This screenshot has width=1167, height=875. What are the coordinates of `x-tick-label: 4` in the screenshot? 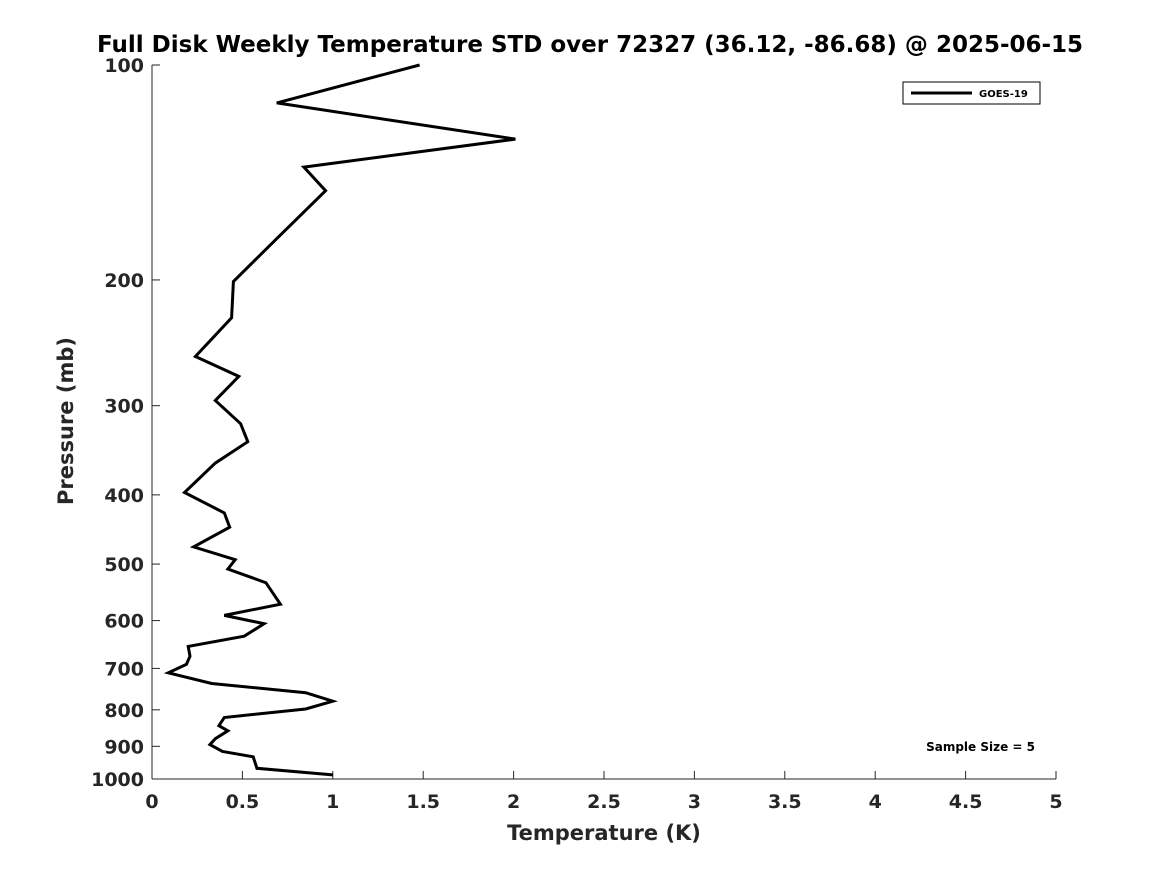 It's located at (875, 802).